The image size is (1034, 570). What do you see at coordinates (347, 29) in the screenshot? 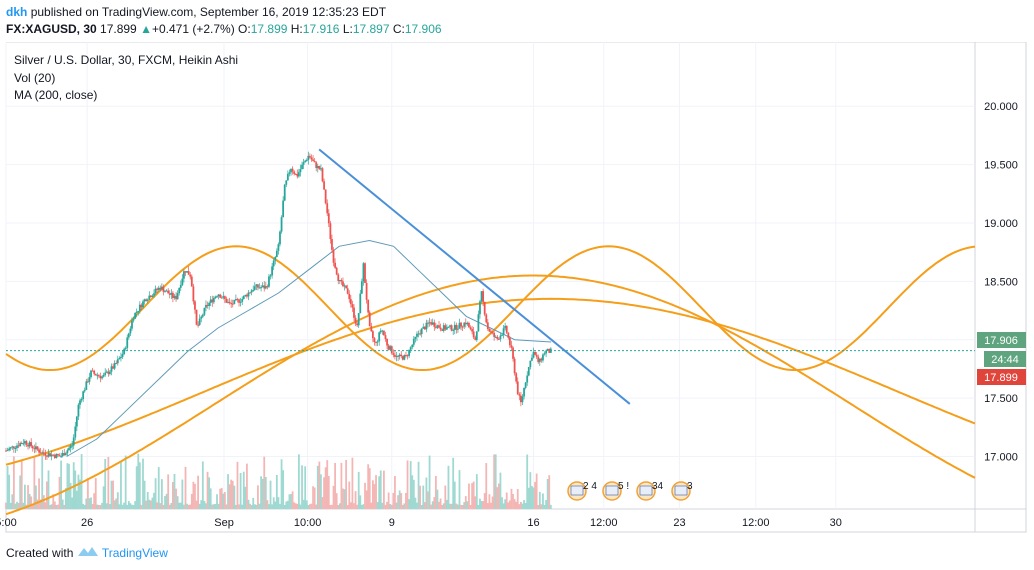
I see `low-label: L:` at bounding box center [347, 29].